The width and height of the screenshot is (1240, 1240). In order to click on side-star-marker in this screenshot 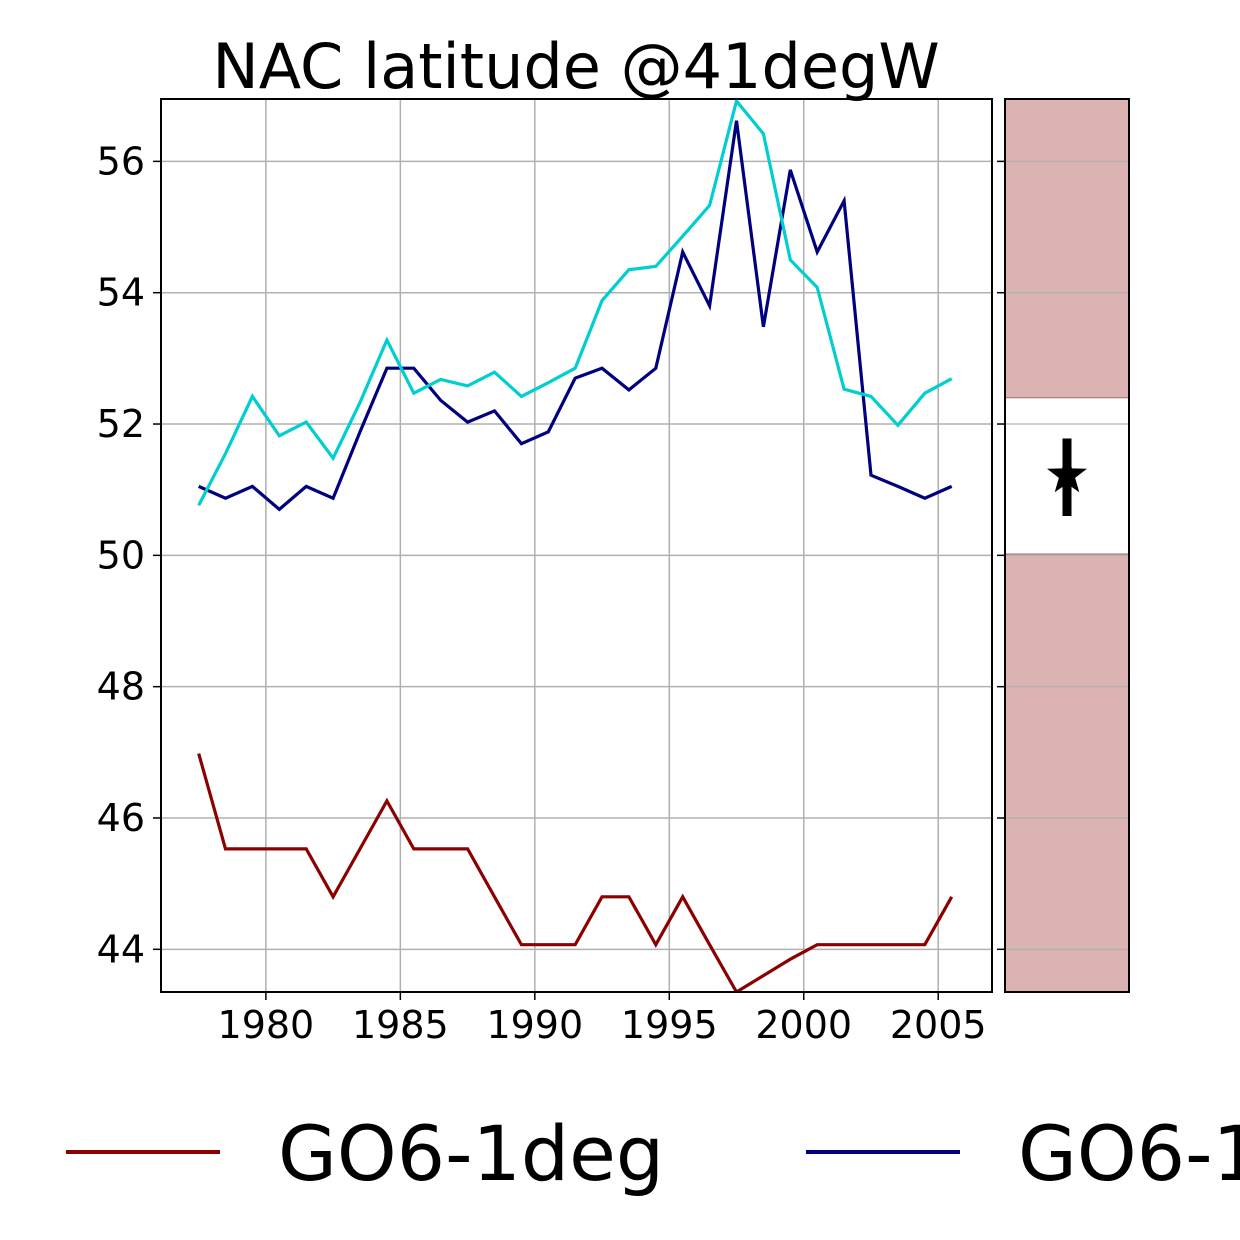, I will do `click(1067, 473)`.